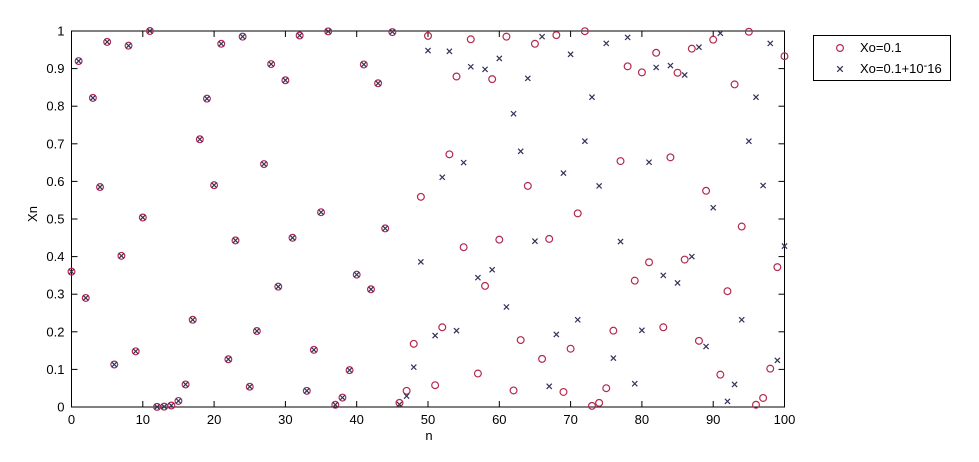  I want to click on x-tick-label: 90, so click(713, 419).